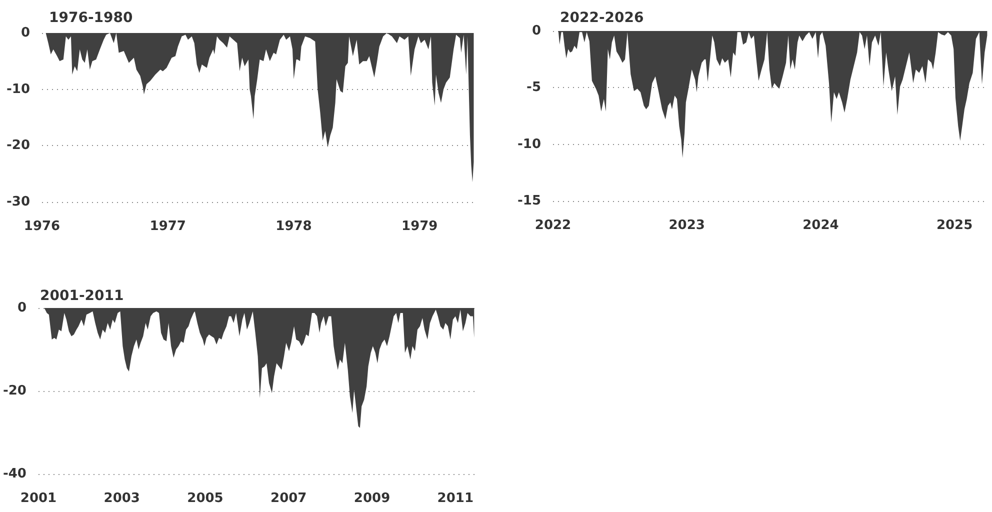 This screenshot has height=512, width=992. I want to click on x-tick-label: 2003, so click(122, 498).